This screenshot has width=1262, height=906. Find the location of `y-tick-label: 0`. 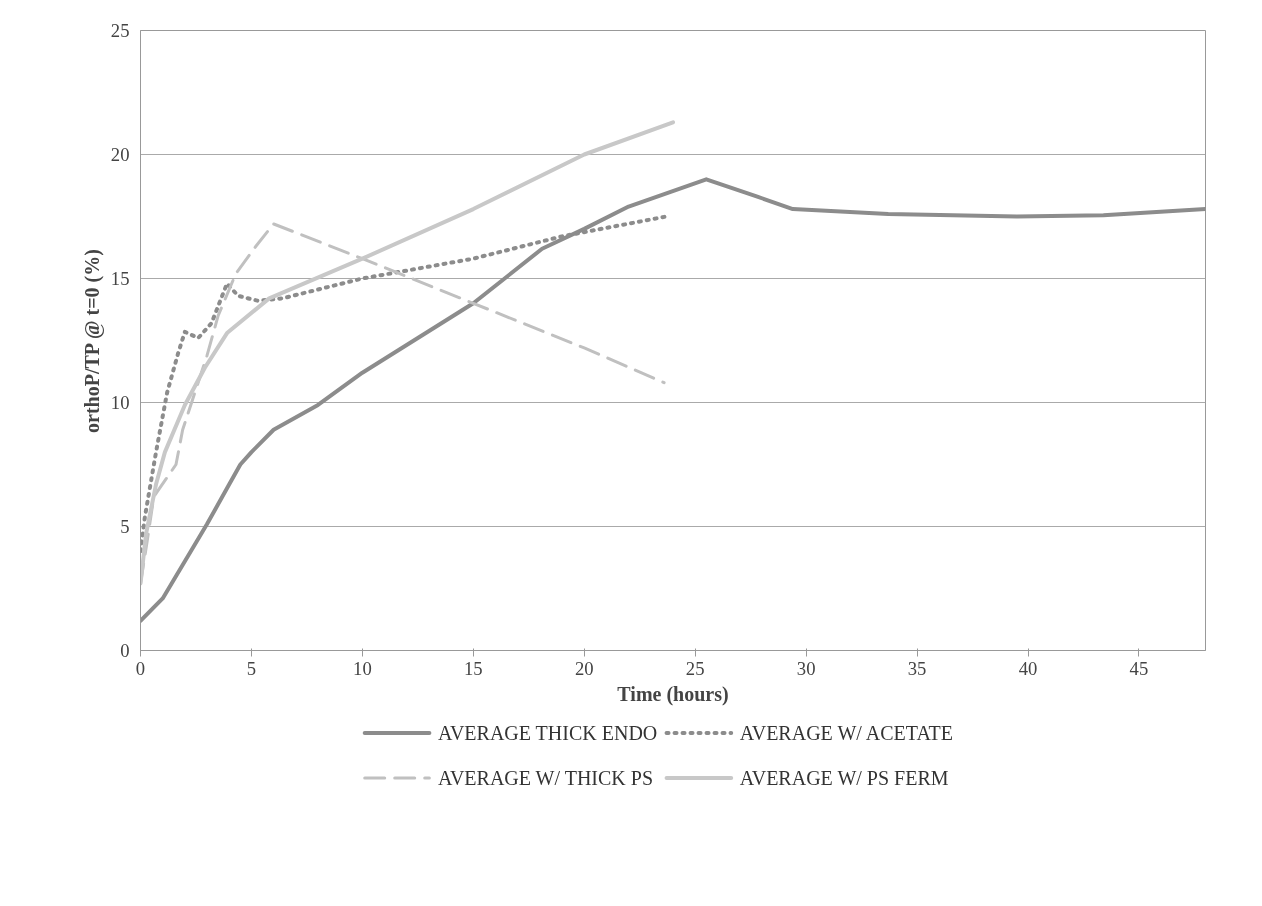

y-tick-label: 0 is located at coordinates (125, 650).